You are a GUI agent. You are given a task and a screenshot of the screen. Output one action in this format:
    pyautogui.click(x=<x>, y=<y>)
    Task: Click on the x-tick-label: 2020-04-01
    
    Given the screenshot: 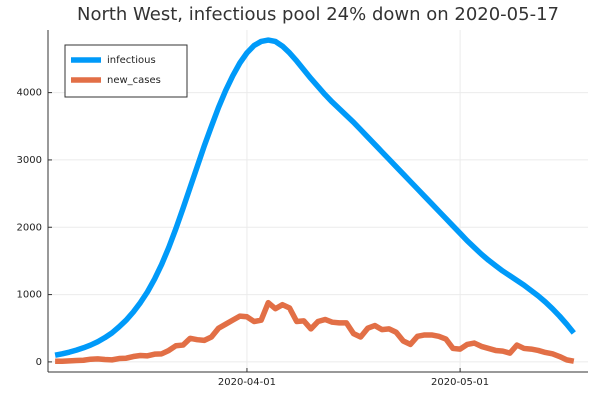 What is the action you would take?
    pyautogui.click(x=247, y=382)
    